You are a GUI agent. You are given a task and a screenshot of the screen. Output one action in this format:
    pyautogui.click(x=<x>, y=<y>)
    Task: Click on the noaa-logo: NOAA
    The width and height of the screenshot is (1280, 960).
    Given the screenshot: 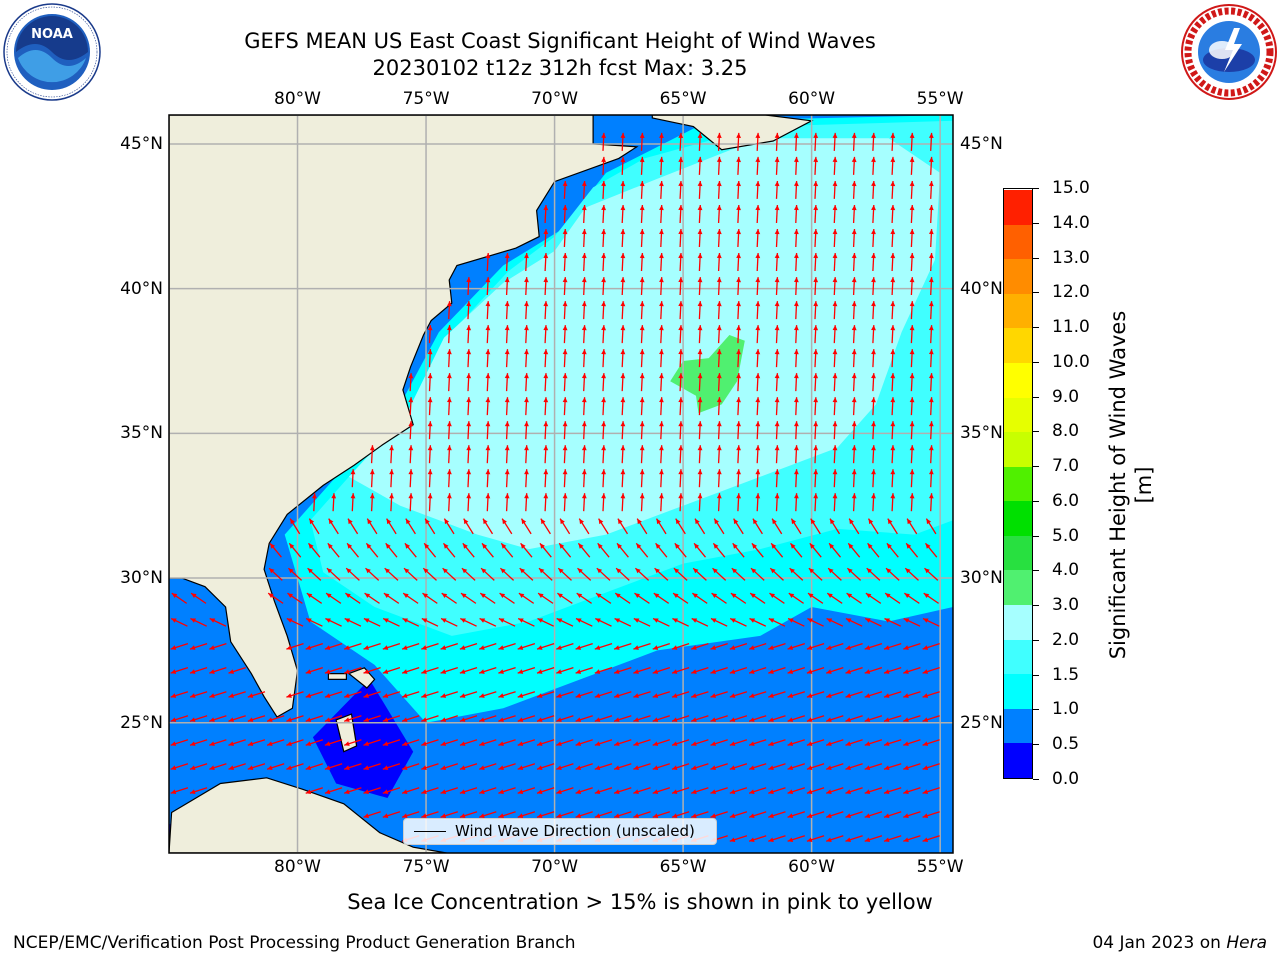 What is the action you would take?
    pyautogui.click(x=52, y=52)
    